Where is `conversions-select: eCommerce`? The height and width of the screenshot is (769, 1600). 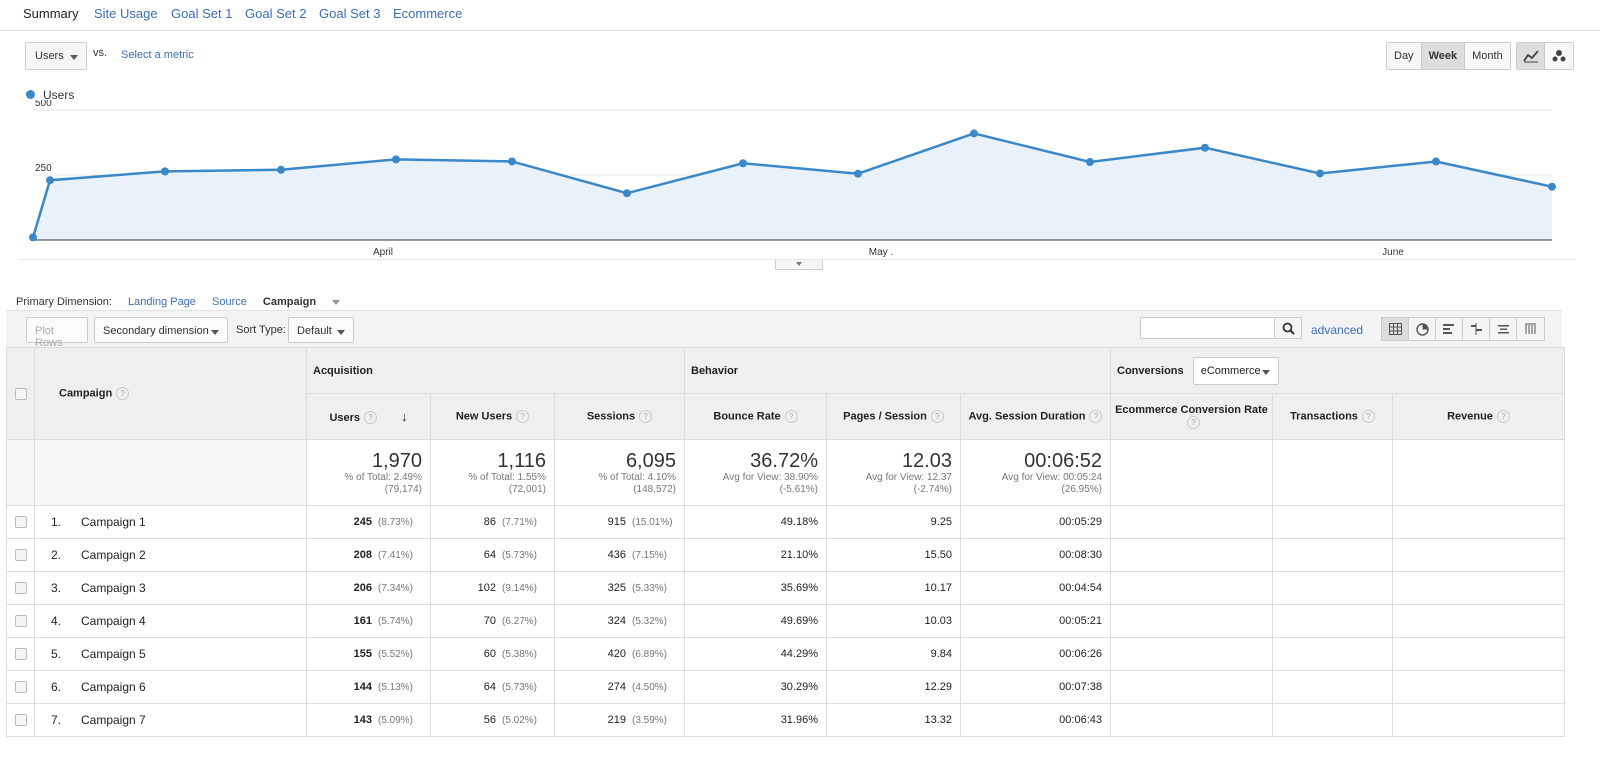 conversions-select: eCommerce is located at coordinates (1235, 370).